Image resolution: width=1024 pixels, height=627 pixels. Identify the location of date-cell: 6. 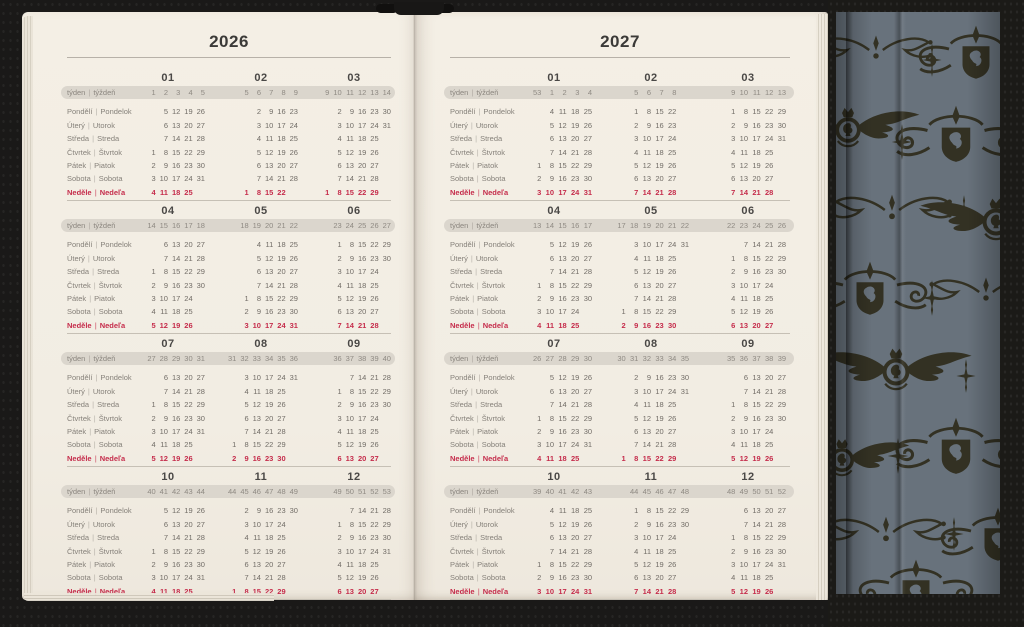
(339, 165).